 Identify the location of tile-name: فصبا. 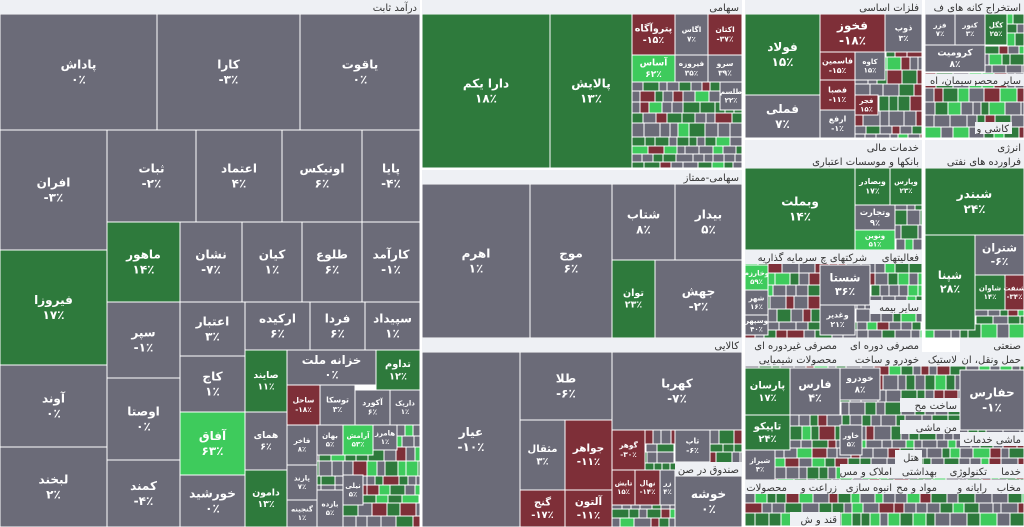
(837, 89).